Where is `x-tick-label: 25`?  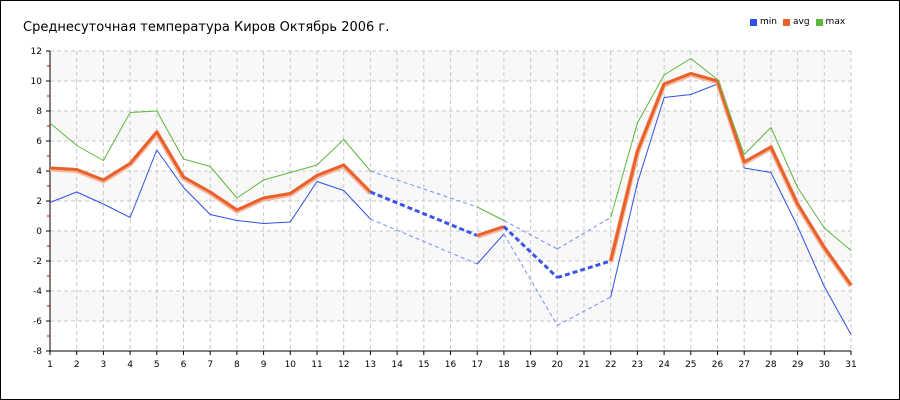 x-tick-label: 25 is located at coordinates (690, 365).